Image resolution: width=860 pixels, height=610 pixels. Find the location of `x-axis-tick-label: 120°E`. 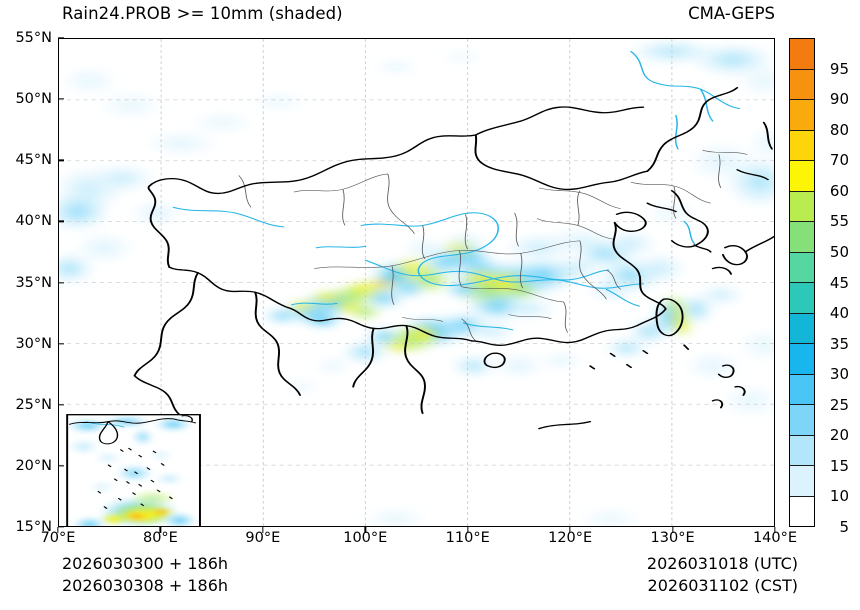

x-axis-tick-label: 120°E is located at coordinates (570, 538).